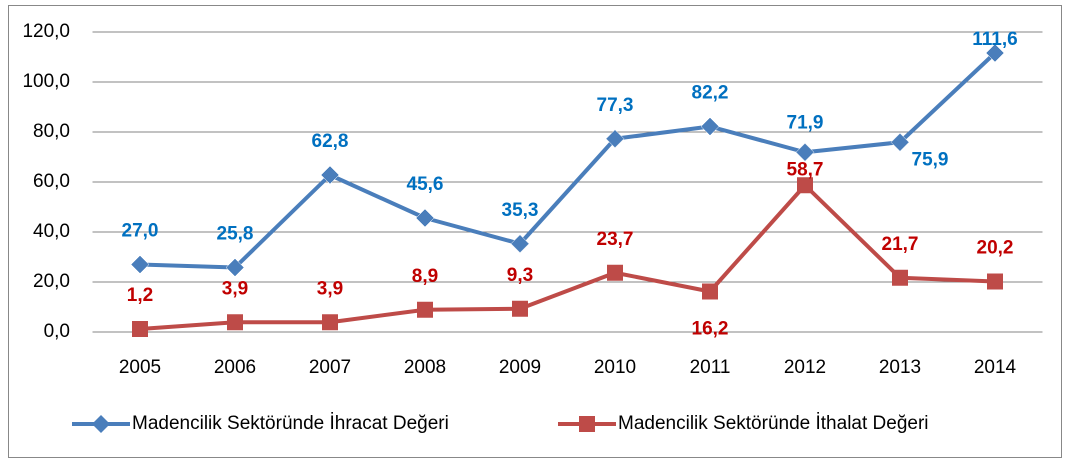 The width and height of the screenshot is (1070, 465). What do you see at coordinates (900, 367) in the screenshot?
I see `x-tick-label: 2013` at bounding box center [900, 367].